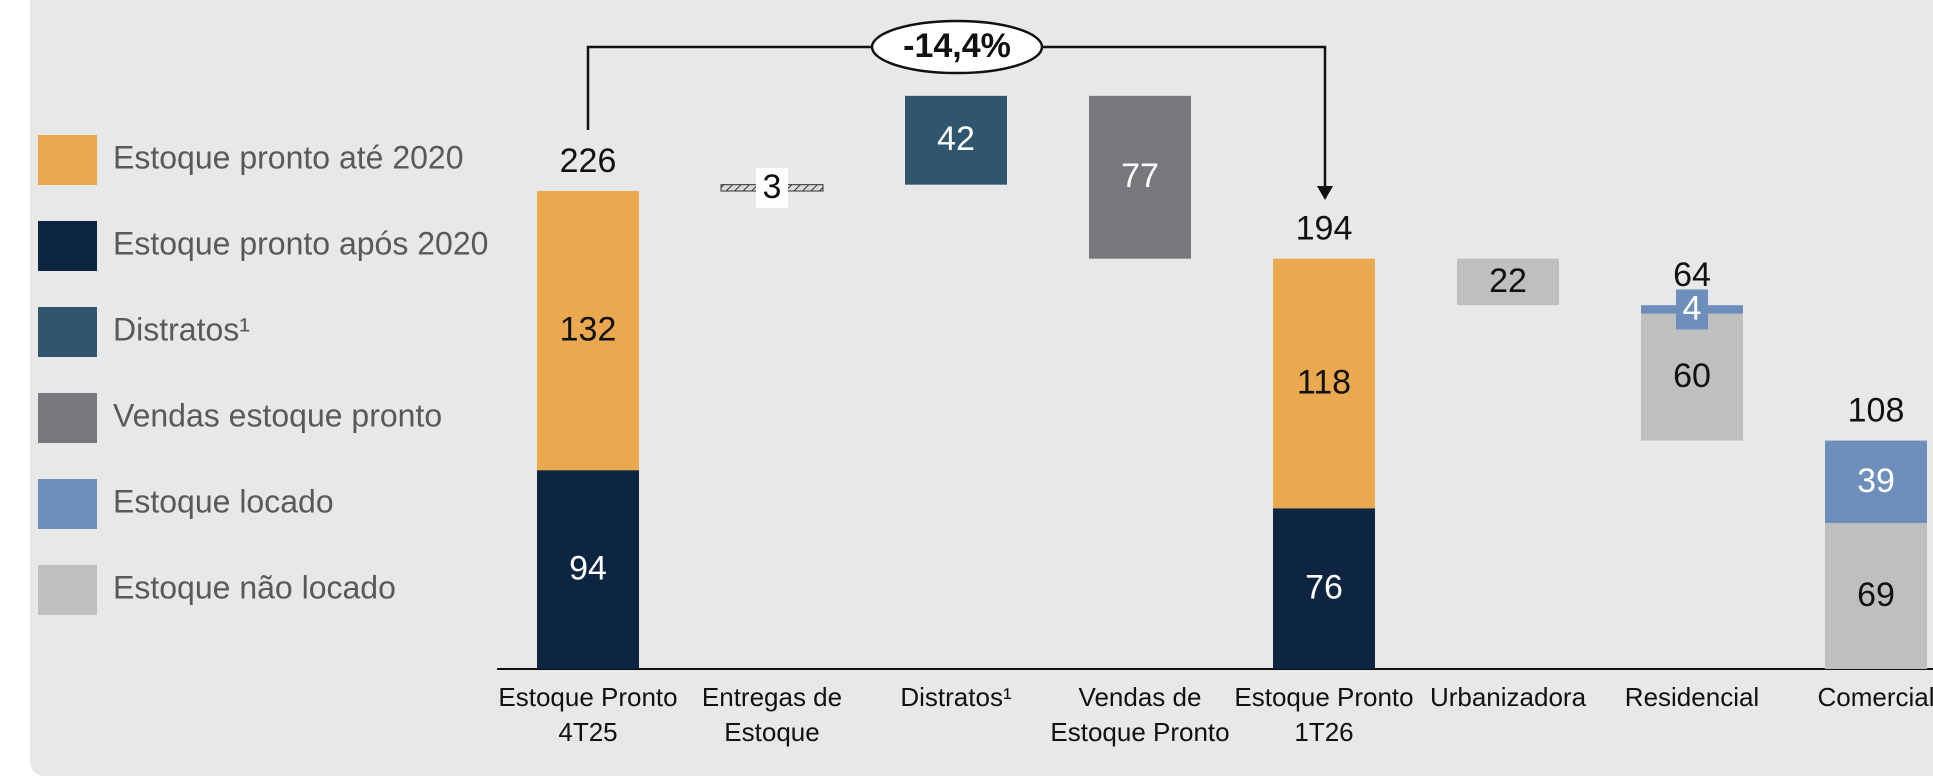 Image resolution: width=1933 pixels, height=776 pixels. What do you see at coordinates (300, 243) in the screenshot?
I see `legend-label: Estoque pronto após 2020` at bounding box center [300, 243].